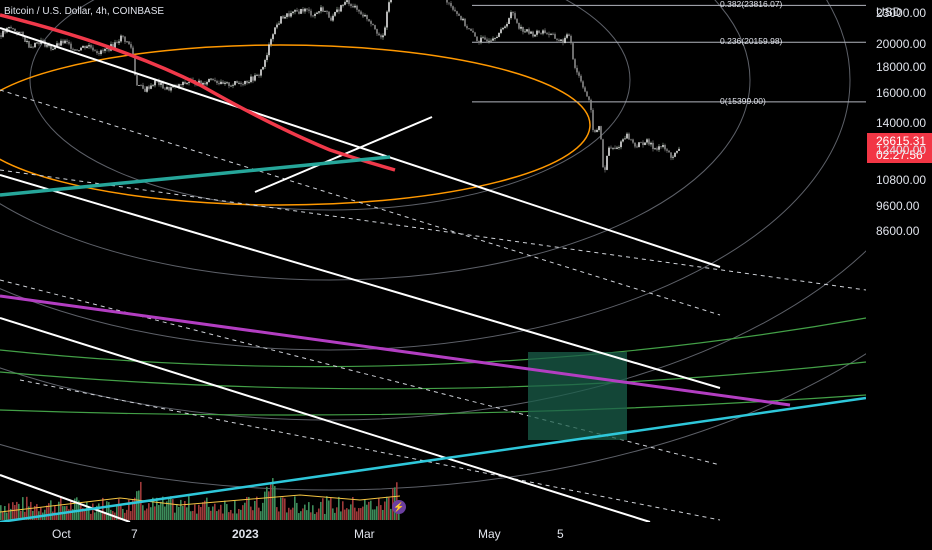 This screenshot has width=932, height=550. I want to click on price-axis, so click(899, 275).